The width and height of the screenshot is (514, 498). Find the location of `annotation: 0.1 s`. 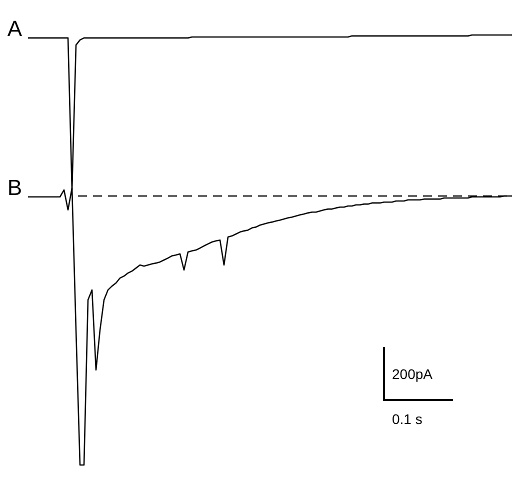

annotation: 0.1 s is located at coordinates (407, 419).